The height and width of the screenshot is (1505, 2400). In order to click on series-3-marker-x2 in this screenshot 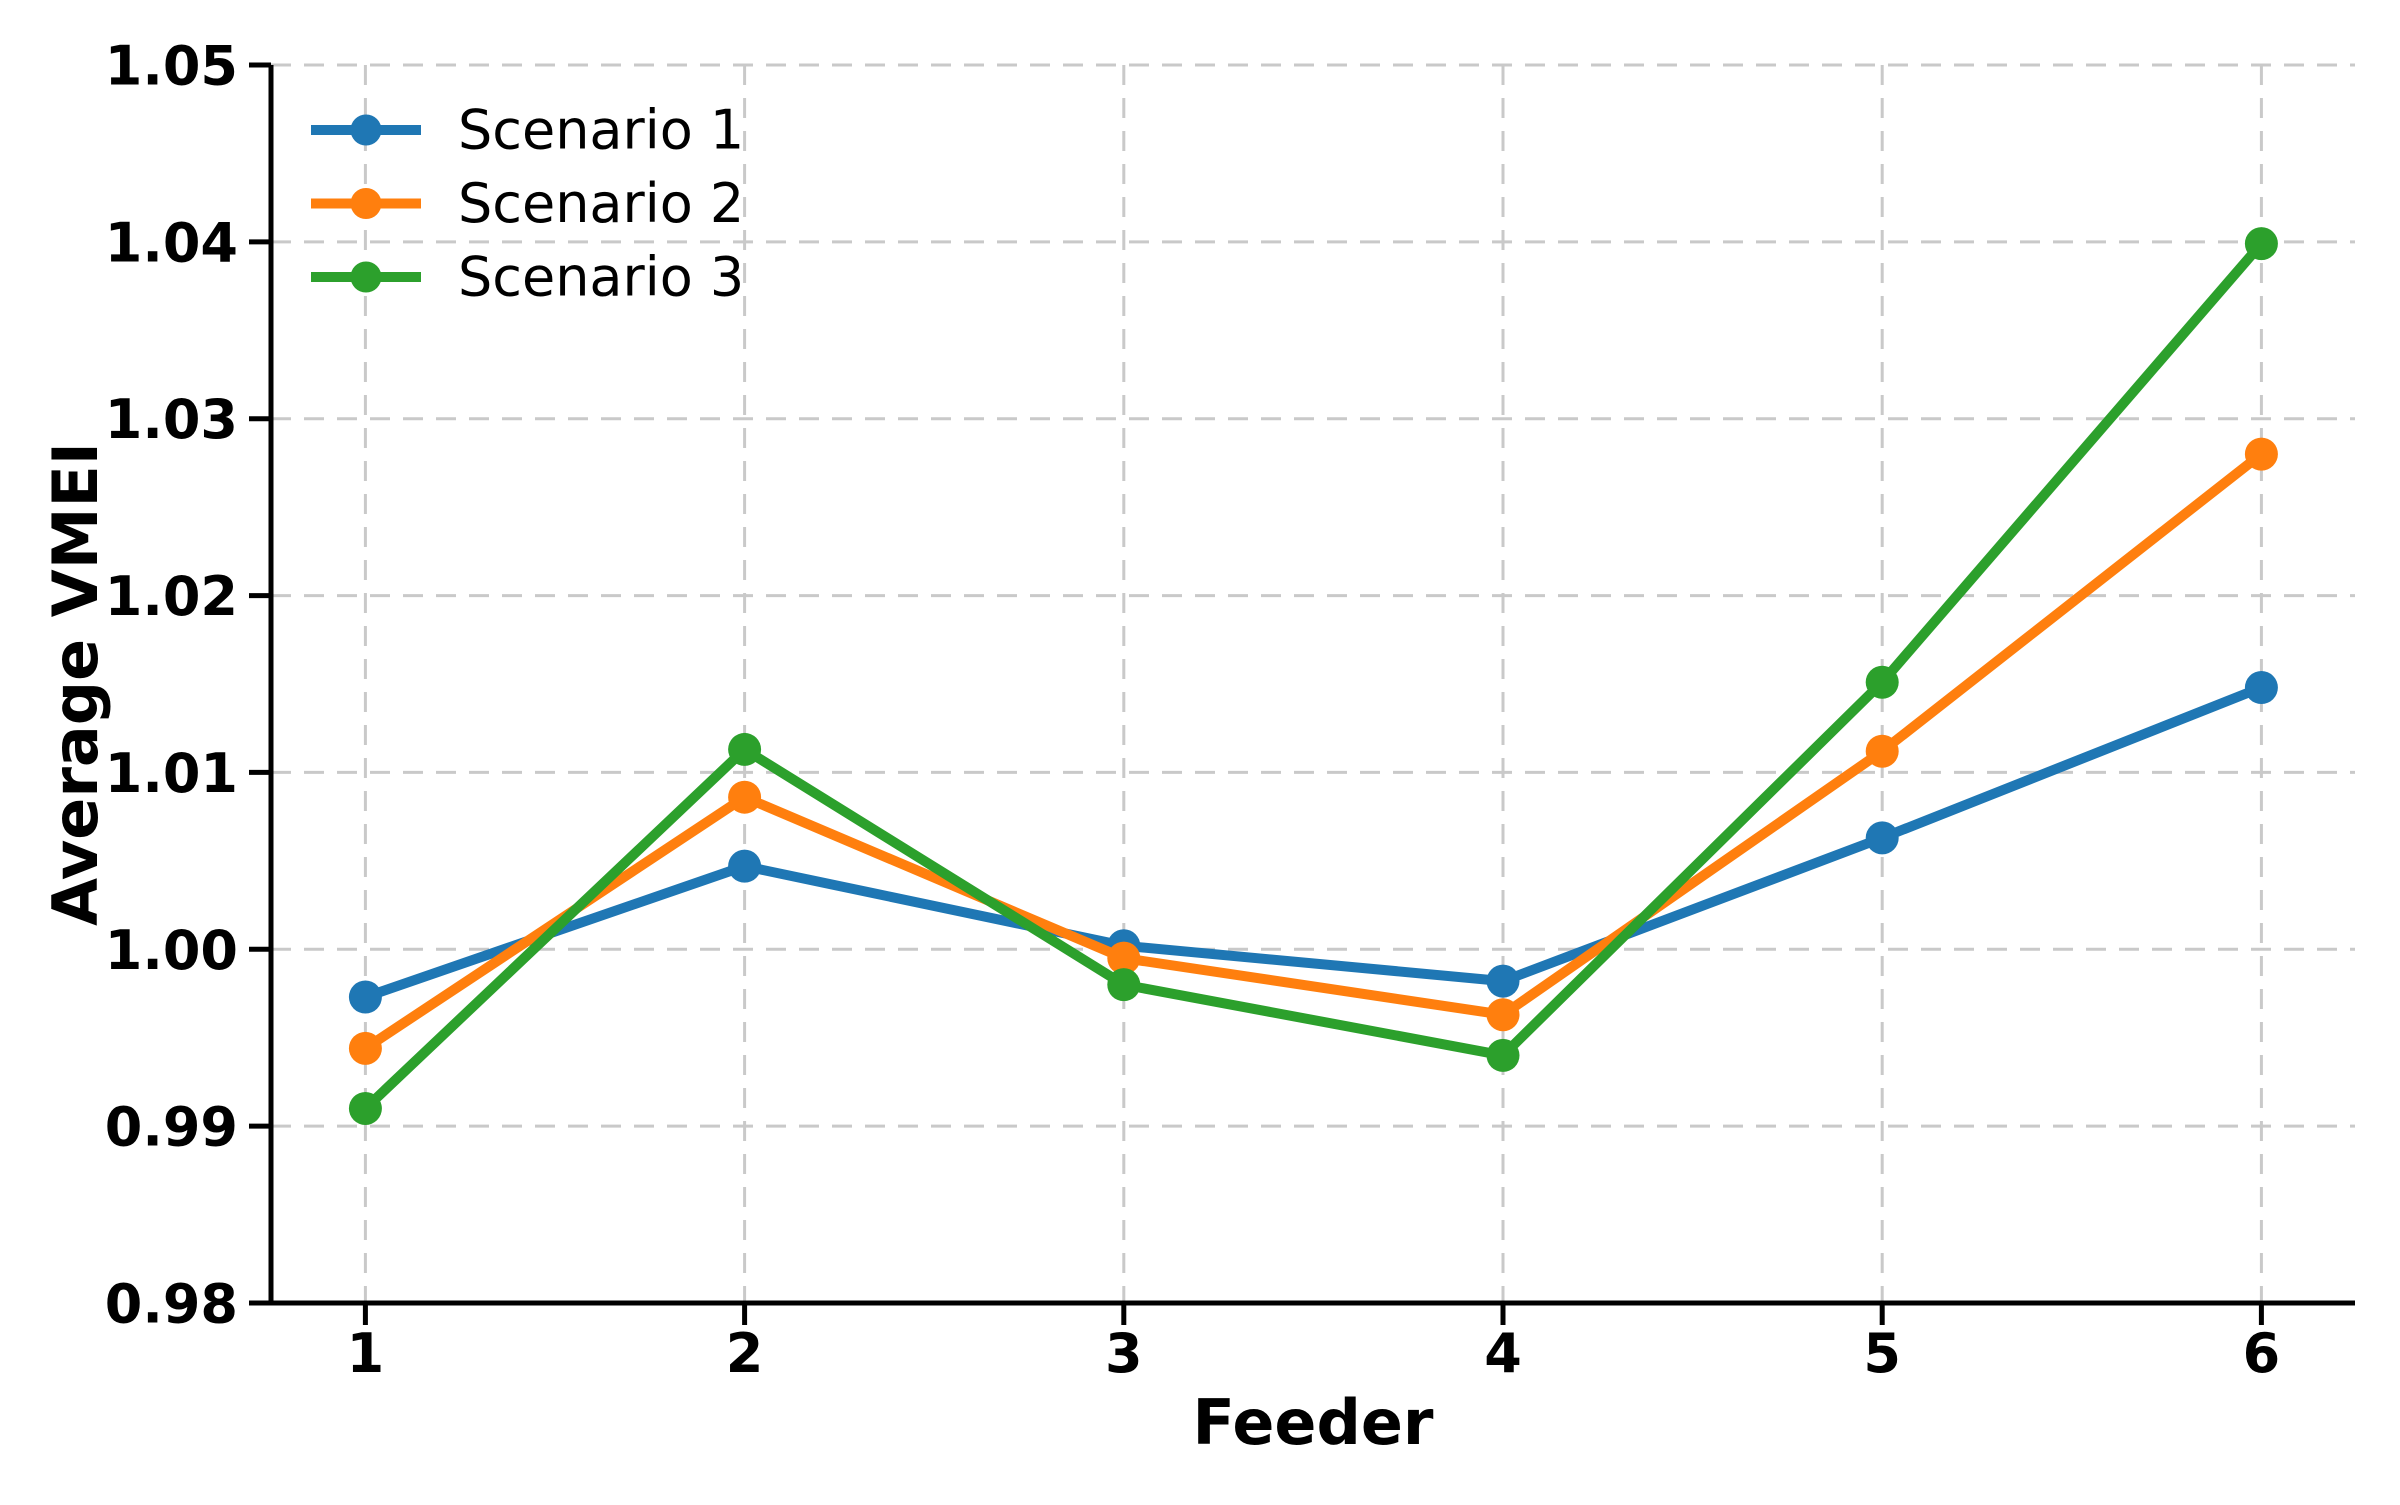, I will do `click(745, 749)`.